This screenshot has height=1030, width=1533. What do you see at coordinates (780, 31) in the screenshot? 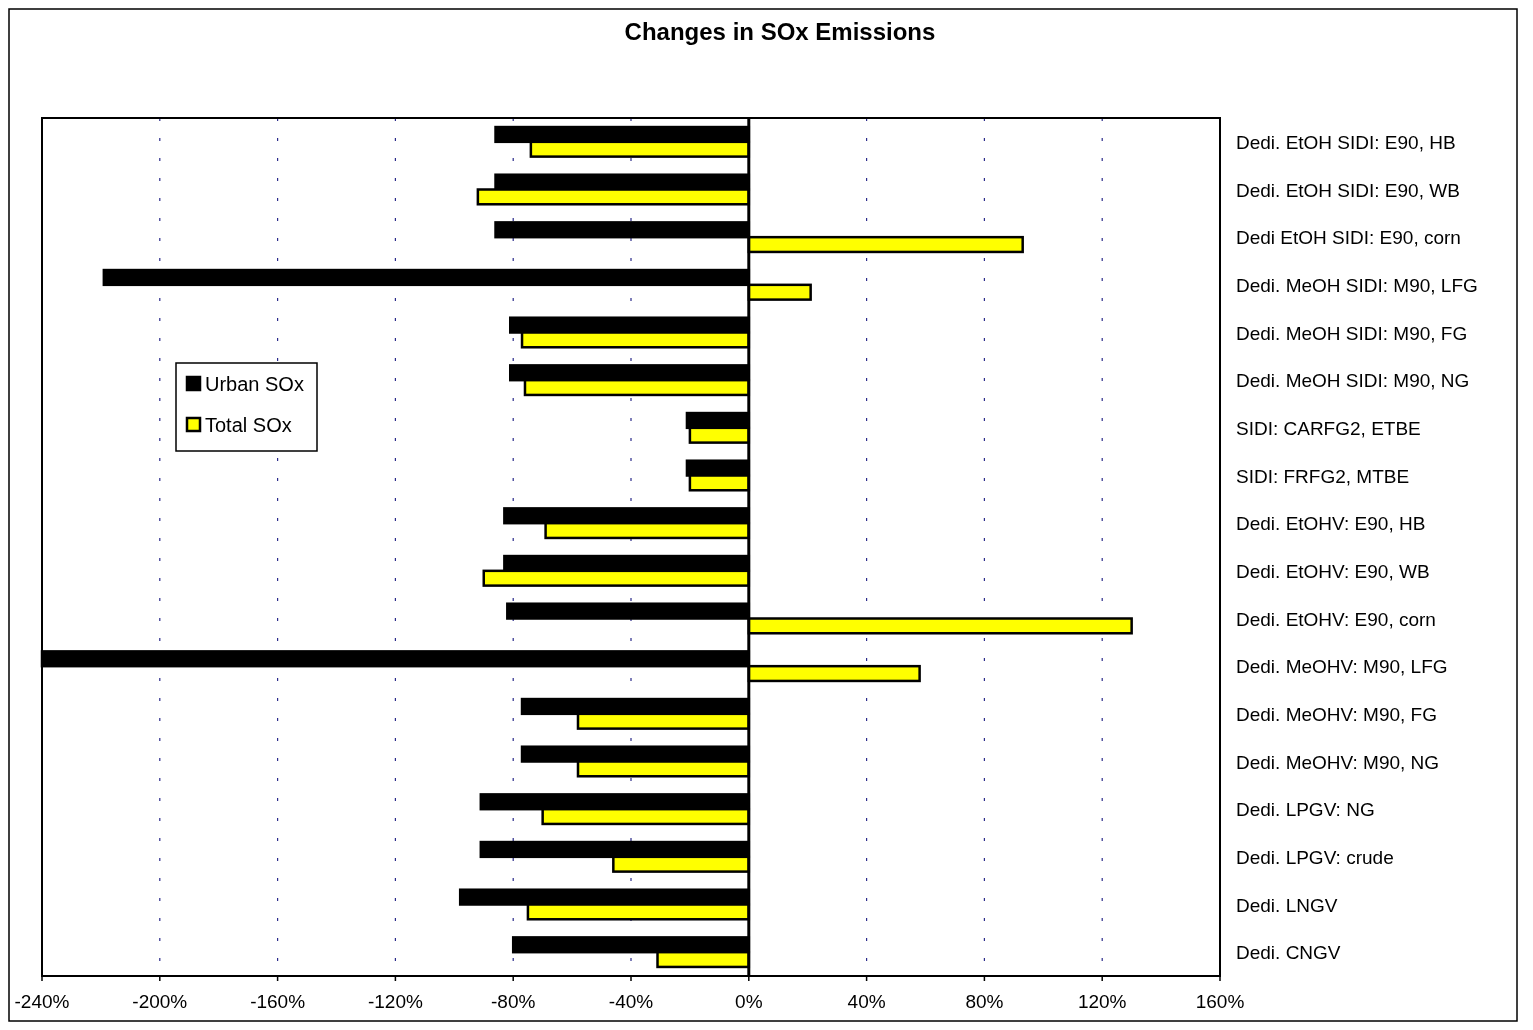
I see `chart-title: Changes in SOx Emissions` at bounding box center [780, 31].